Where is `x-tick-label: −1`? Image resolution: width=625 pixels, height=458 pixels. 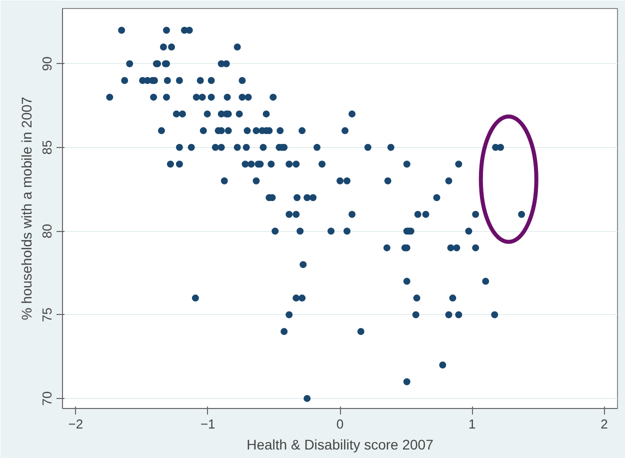 x-tick-label: −1 is located at coordinates (208, 424).